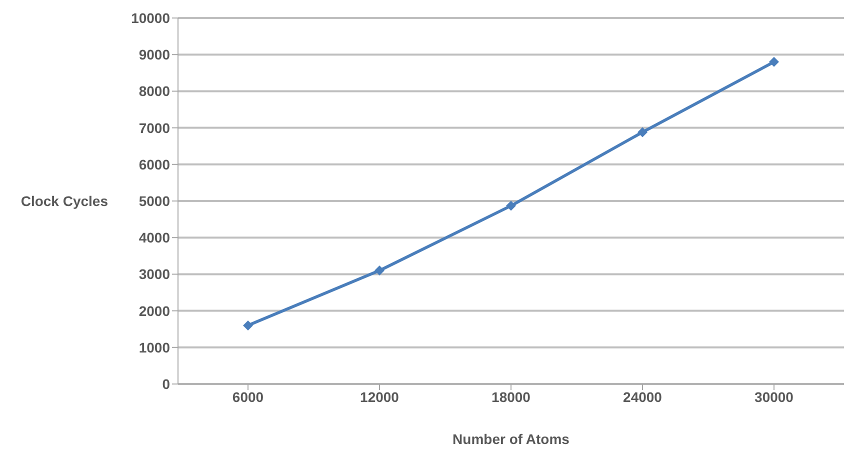 The image size is (852, 462). I want to click on x-tick-label: 18000, so click(511, 396).